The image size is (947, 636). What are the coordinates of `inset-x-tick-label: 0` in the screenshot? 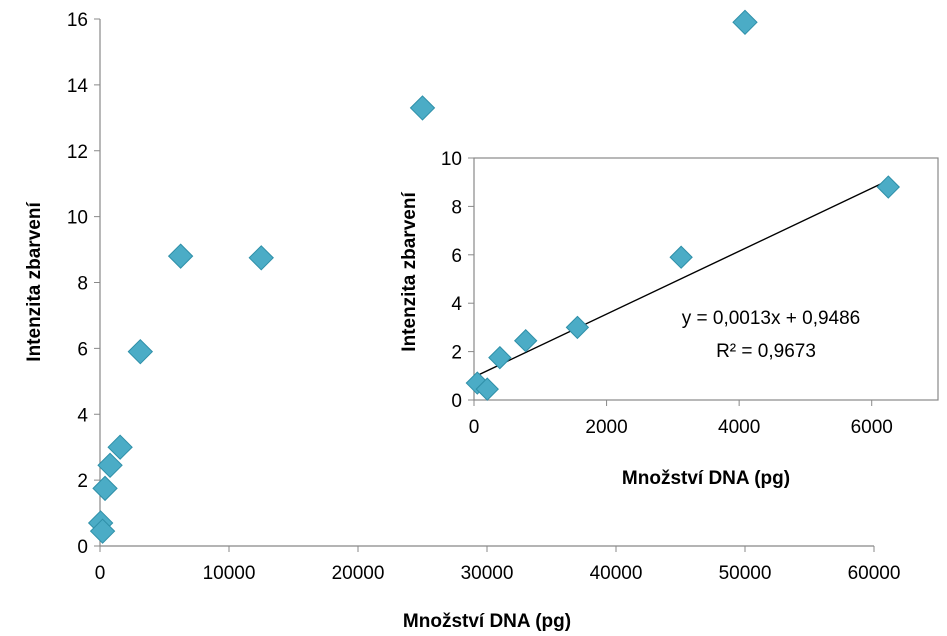 It's located at (474, 427).